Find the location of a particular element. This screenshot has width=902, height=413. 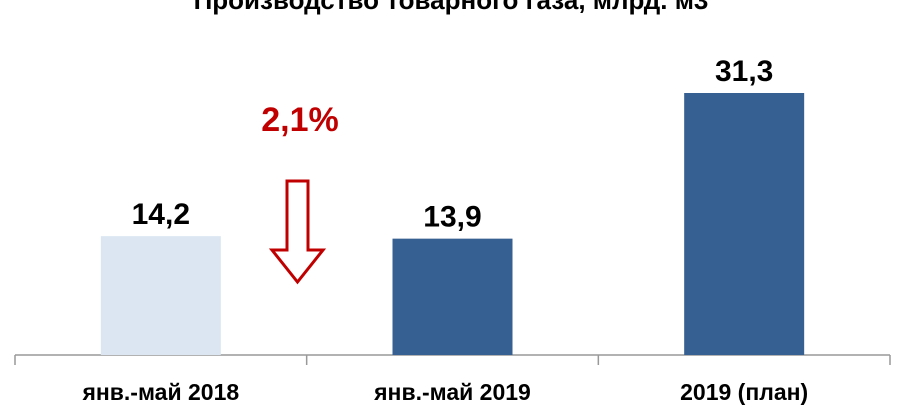

data-label: 13,9 is located at coordinates (452, 217).